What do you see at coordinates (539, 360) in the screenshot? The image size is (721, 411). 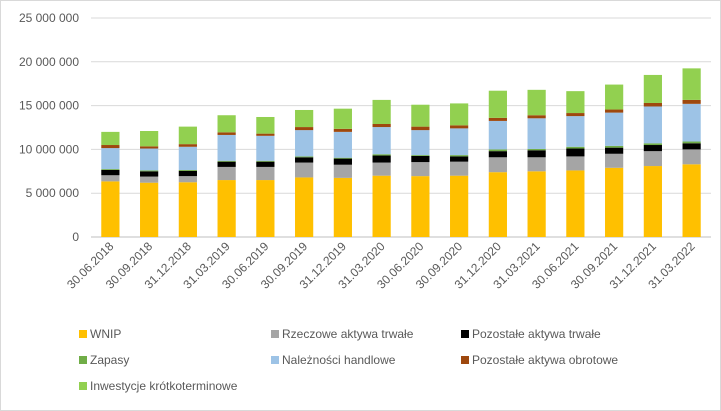 I see `legend-item: Pozostałe aktywa obrotowe` at bounding box center [539, 360].